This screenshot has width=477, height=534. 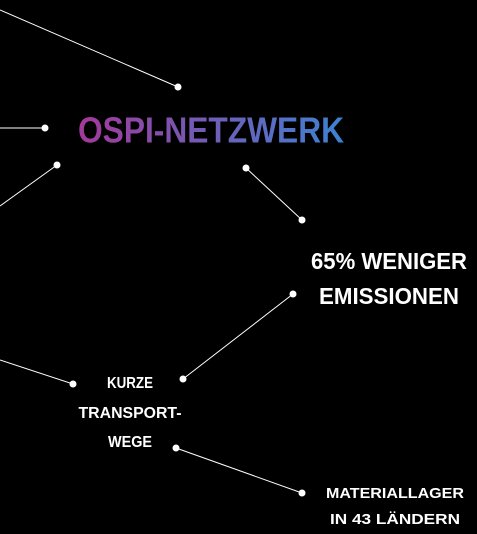 I want to click on node-text: TRANSPORT-, so click(x=130, y=413).